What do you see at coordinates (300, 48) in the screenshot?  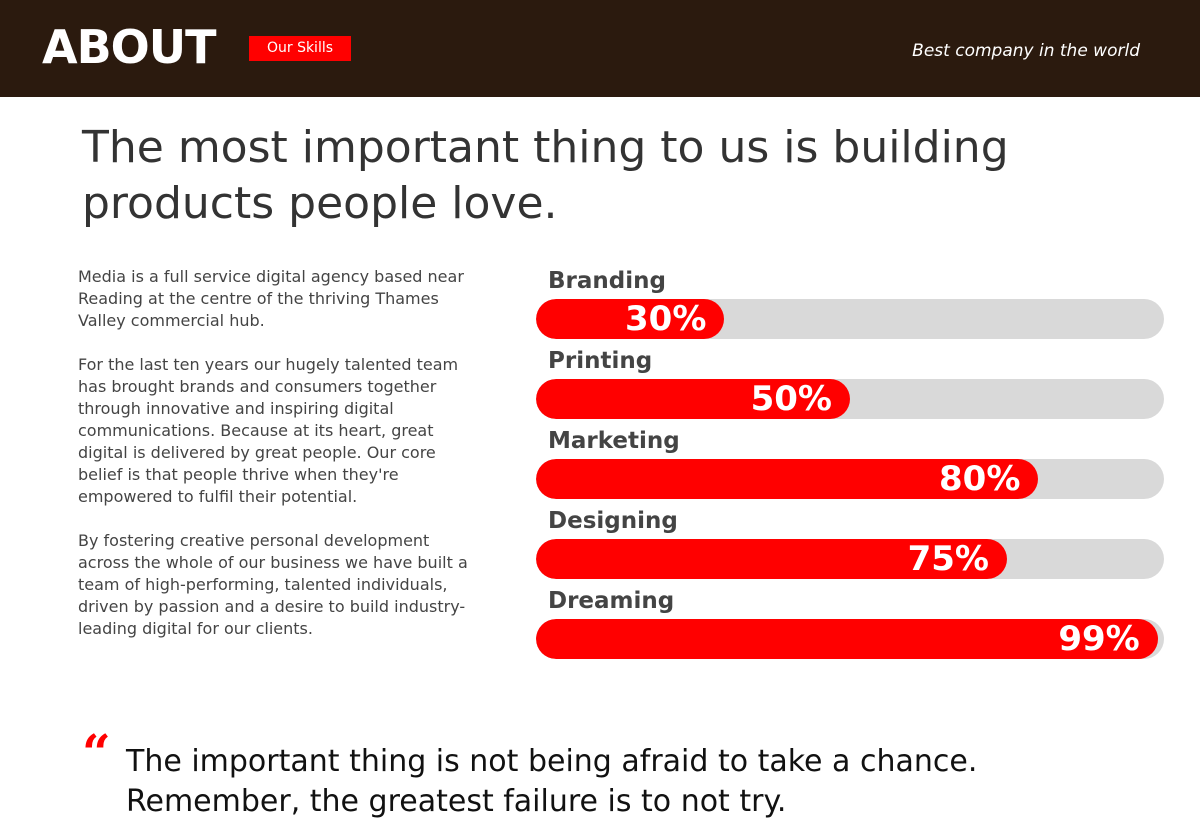 I see `our-skills-badge: Our Skills` at bounding box center [300, 48].